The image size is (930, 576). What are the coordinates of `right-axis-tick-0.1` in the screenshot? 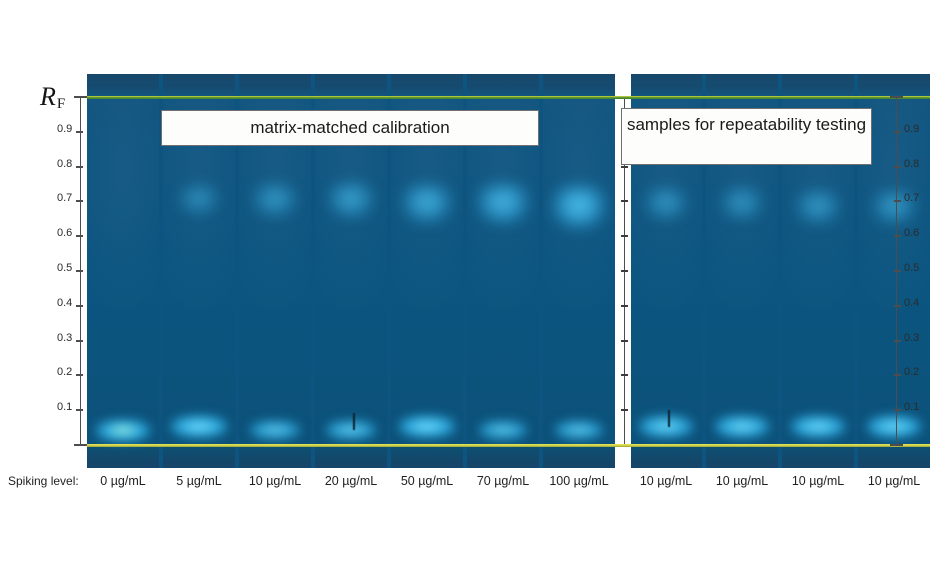 It's located at (897, 410).